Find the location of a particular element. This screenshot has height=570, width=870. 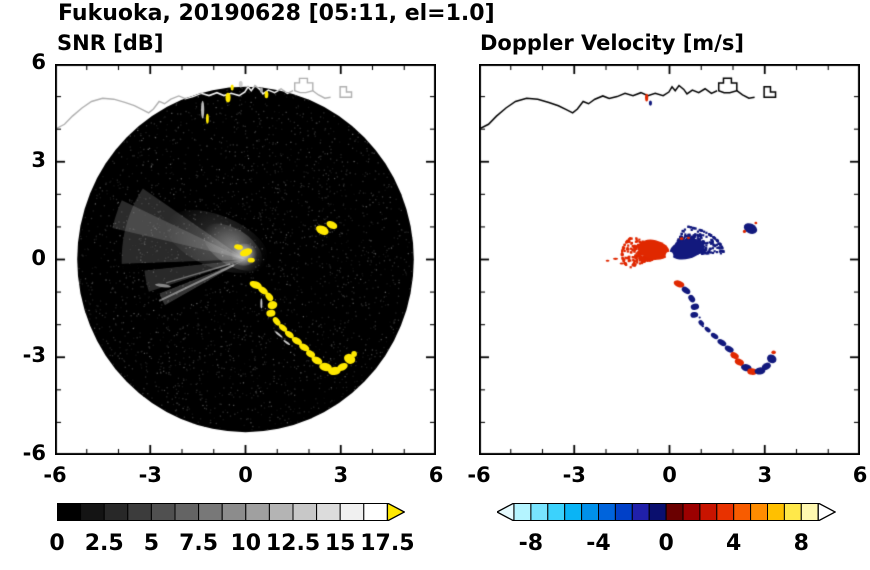

snr-colorbar-tick-label: 5 is located at coordinates (151, 543).